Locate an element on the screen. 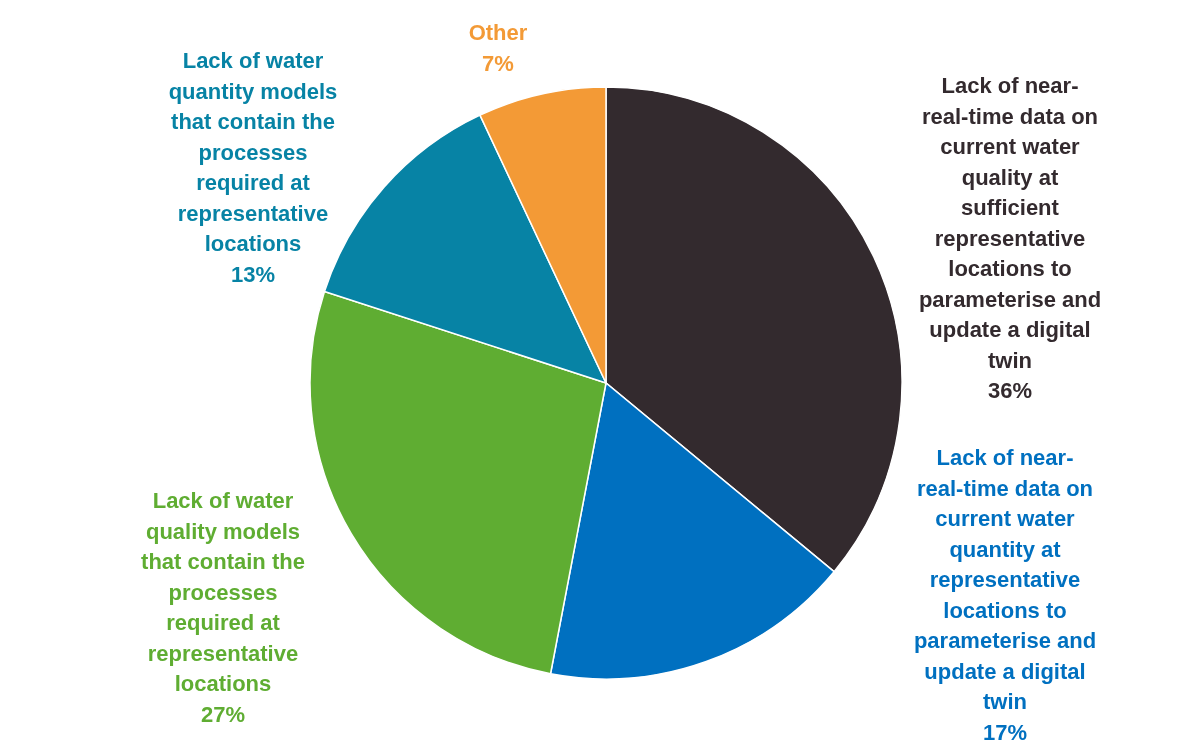 This screenshot has height=745, width=1186. data-label: 17% is located at coordinates (1005, 732).